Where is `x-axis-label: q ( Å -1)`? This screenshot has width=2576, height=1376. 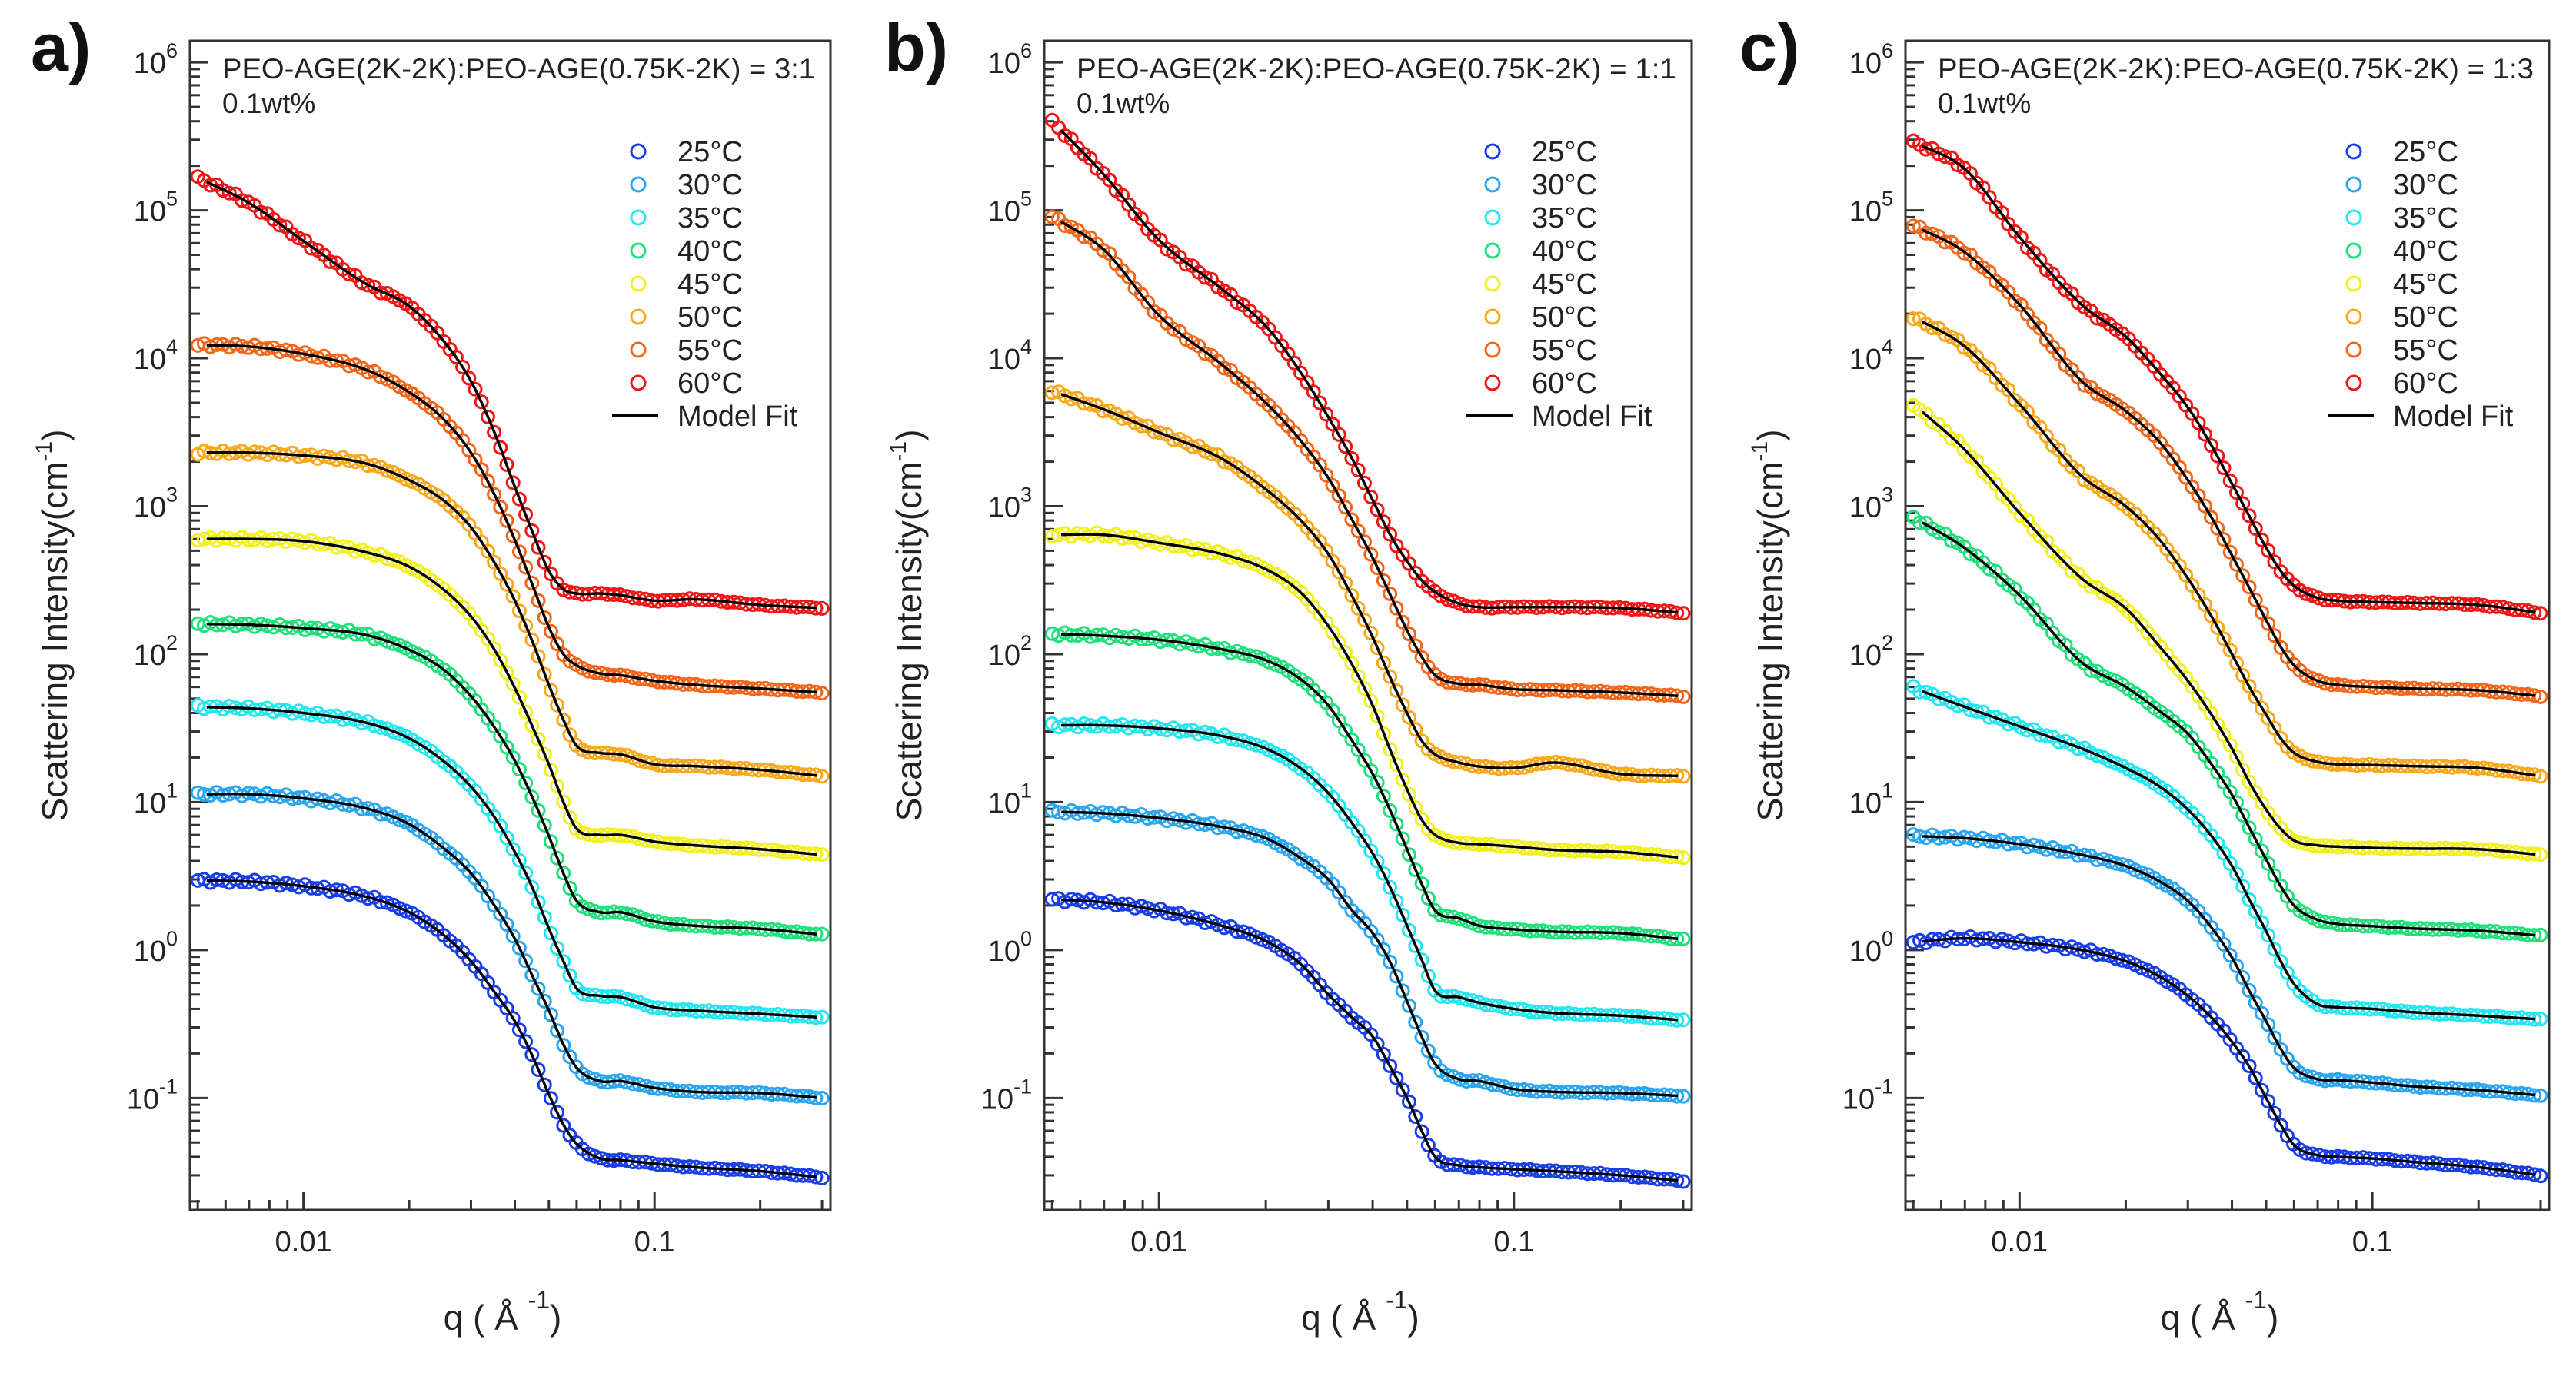
x-axis-label: q ( Å -1) is located at coordinates (2220, 1312).